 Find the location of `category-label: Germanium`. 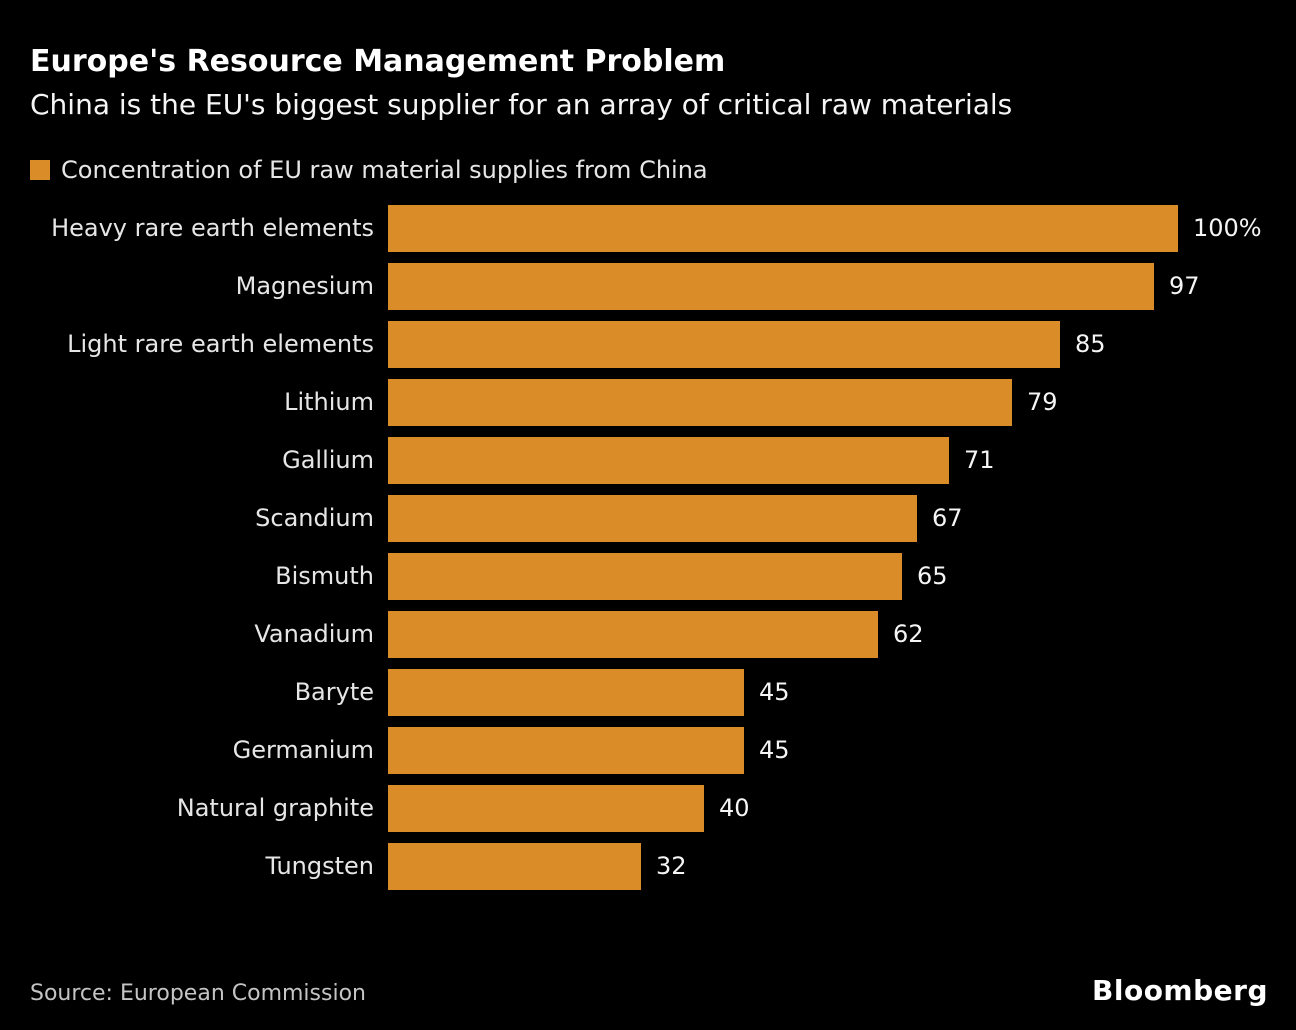

category-label: Germanium is located at coordinates (303, 750).